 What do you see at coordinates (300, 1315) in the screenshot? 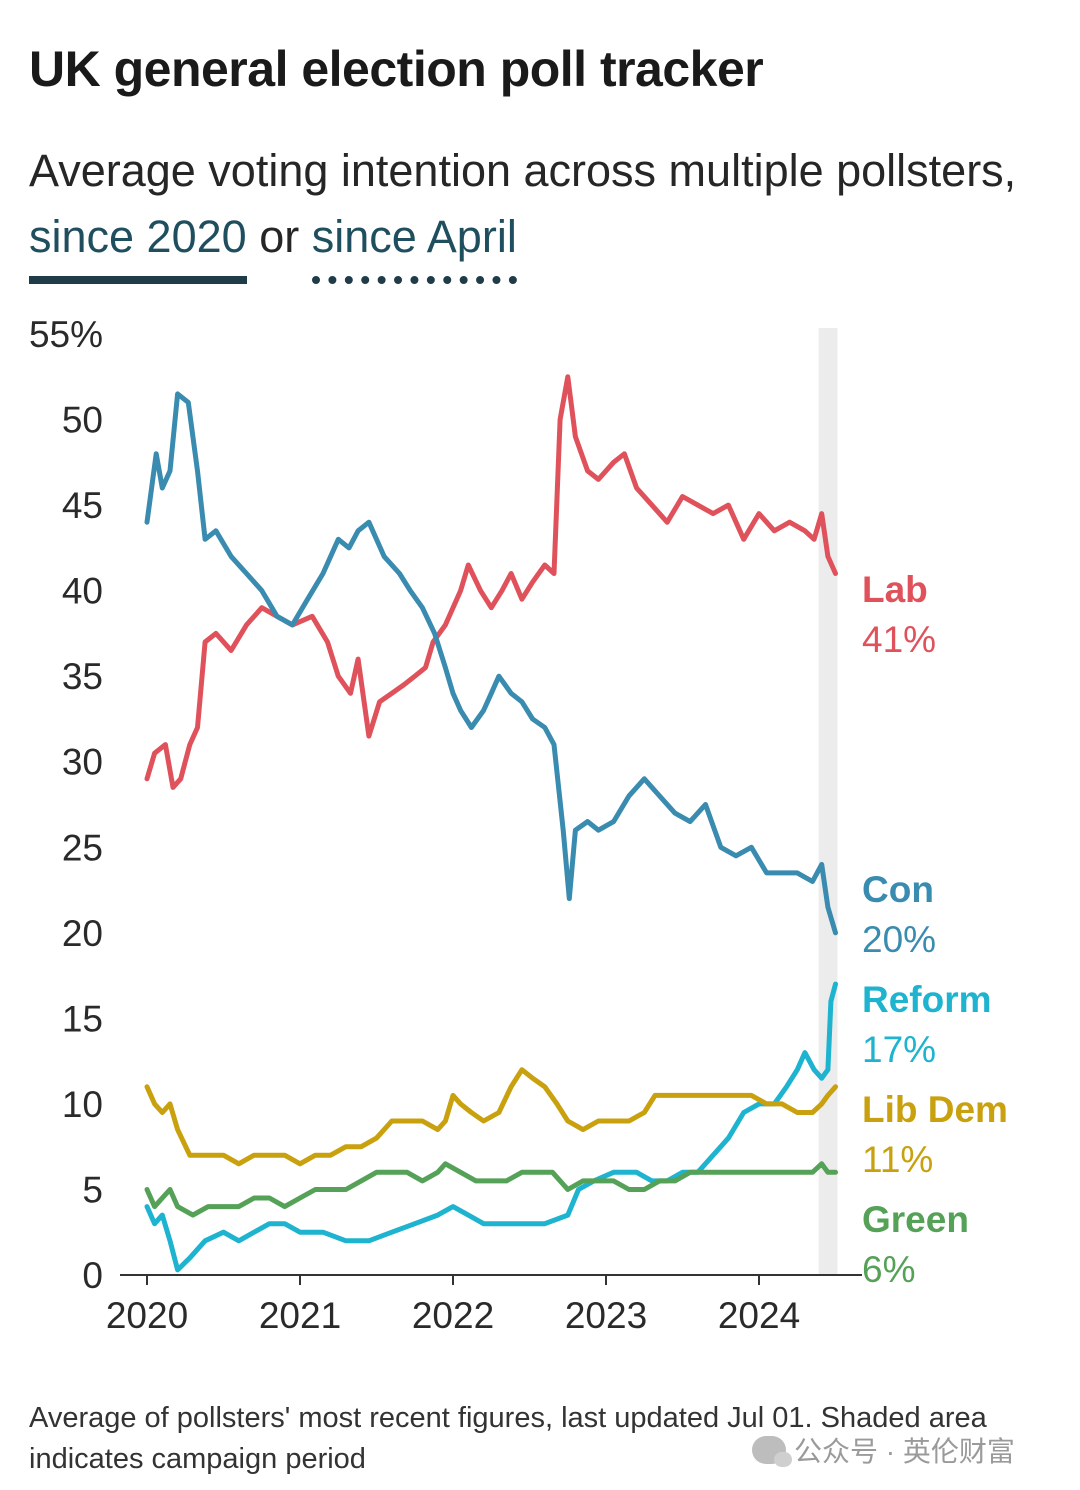
I see `x-tick-label: 2021` at bounding box center [300, 1315].